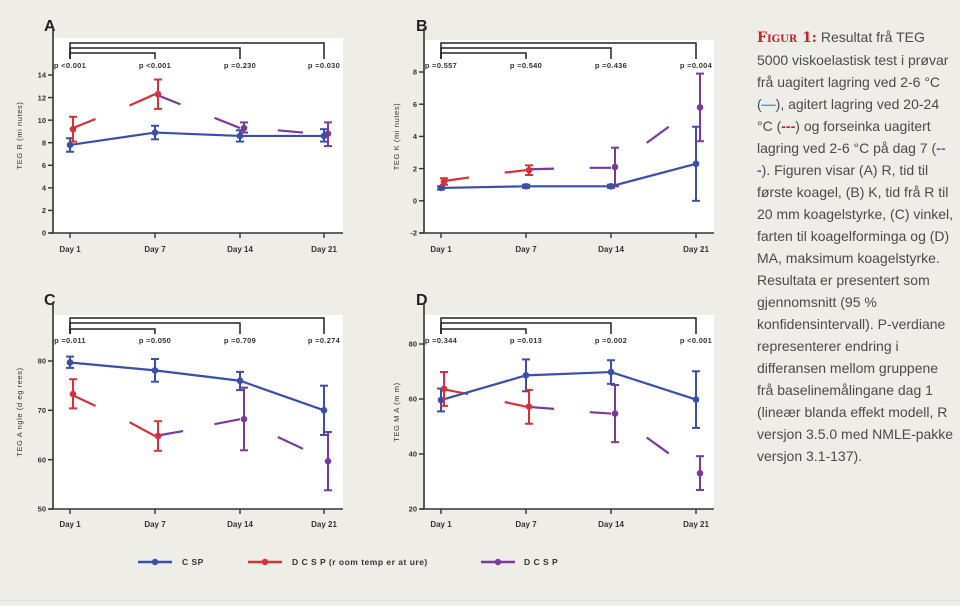  What do you see at coordinates (848, 115) in the screenshot?
I see `caption-text-2: ), agitert lagring ved 20-24 °C (` at bounding box center [848, 115].